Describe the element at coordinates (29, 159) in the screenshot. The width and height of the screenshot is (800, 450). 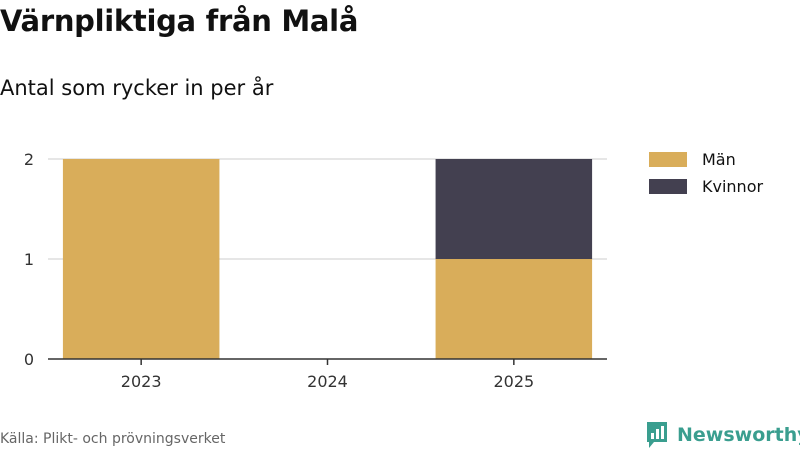
I see `y-tick-label-2: 2` at that location.